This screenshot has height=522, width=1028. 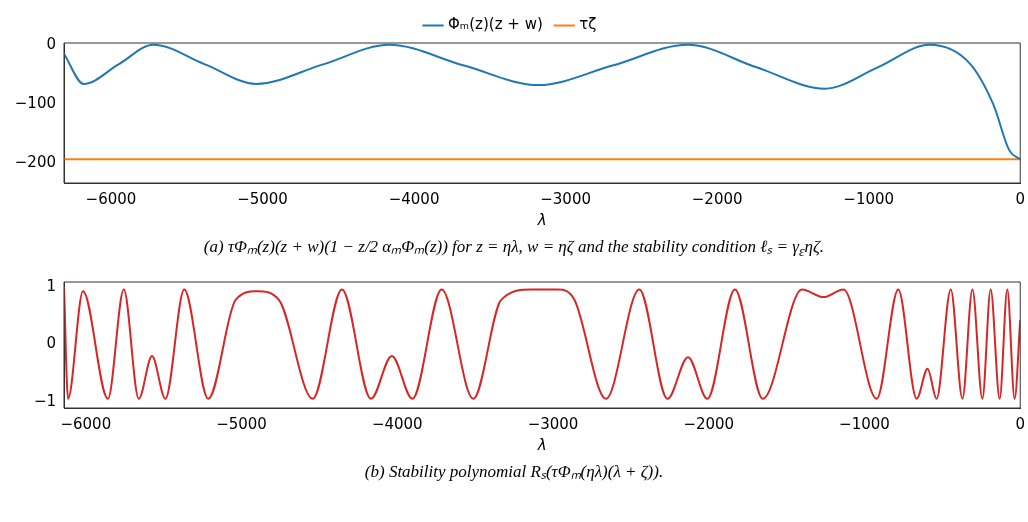 I want to click on y-tick-label: −1, so click(x=44, y=401).